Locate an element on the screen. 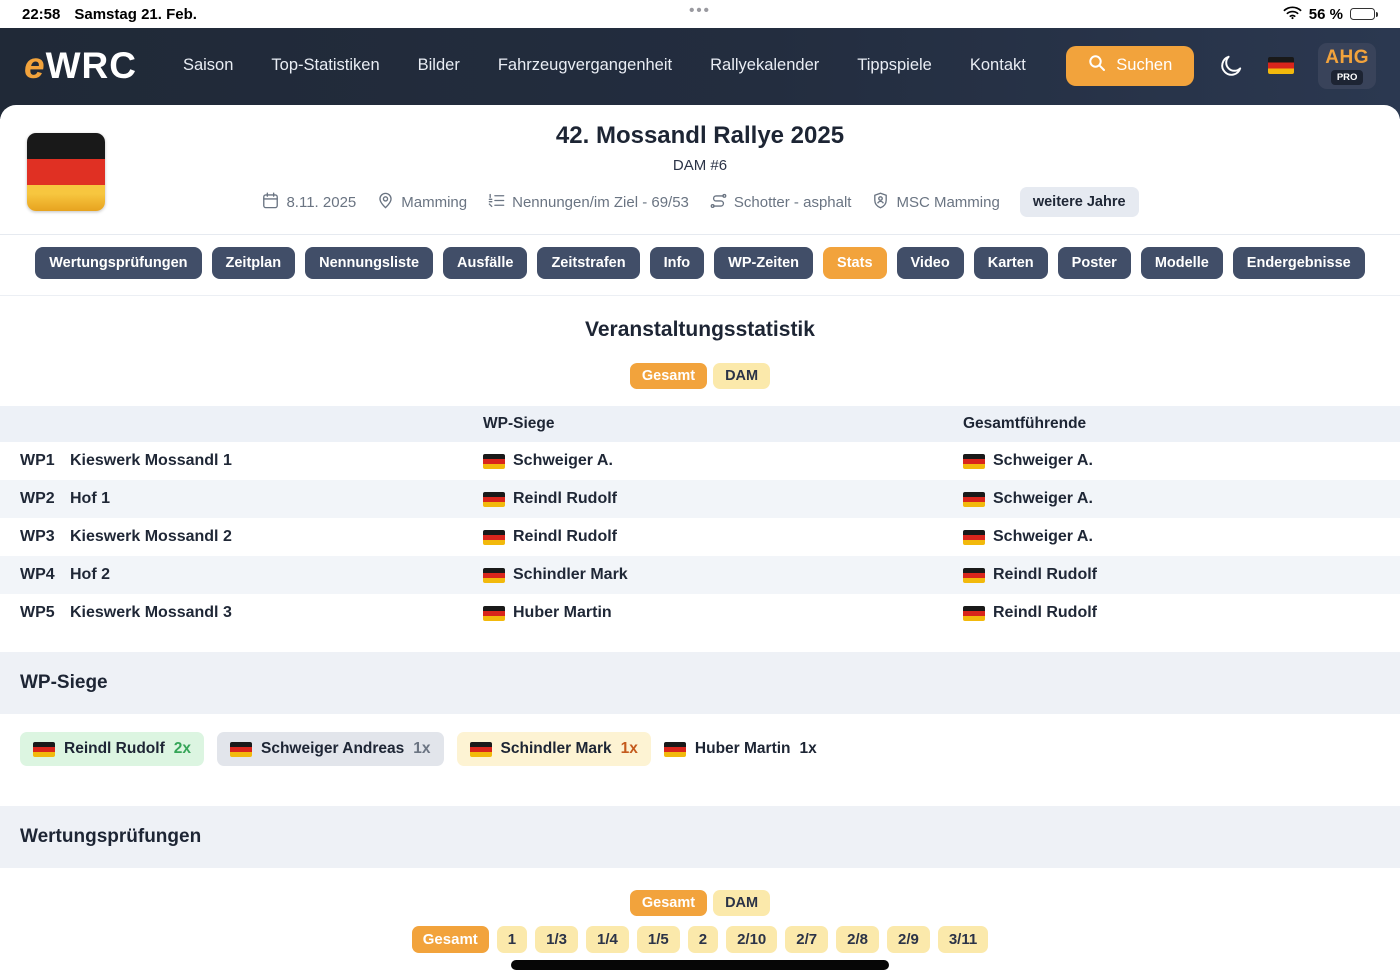  driver-wins-chip: Reindl Rudolf 2x is located at coordinates (112, 749).